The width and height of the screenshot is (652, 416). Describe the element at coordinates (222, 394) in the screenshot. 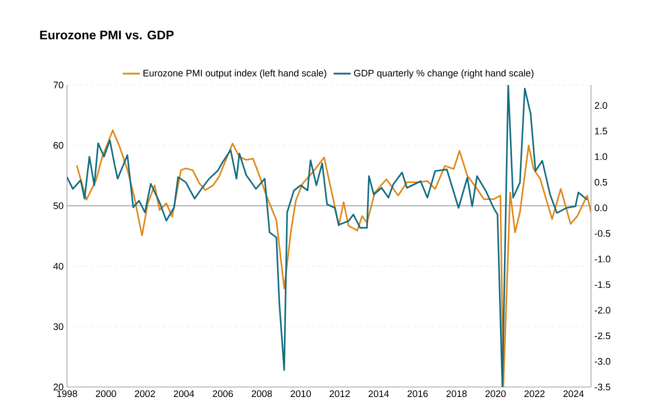

I see `x-tick-label: 2006` at that location.